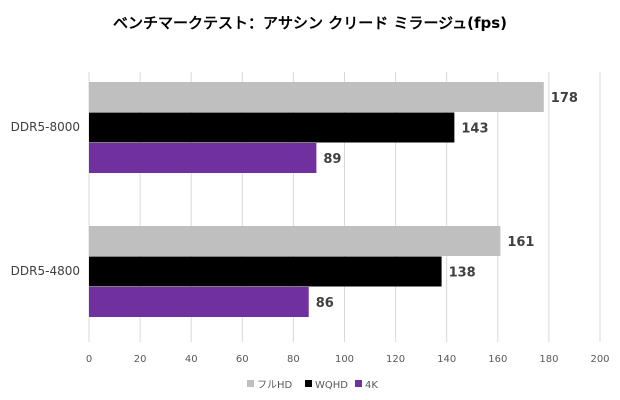 Image resolution: width=620 pixels, height=400 pixels. I want to click on chart-title: ベンチマークテスト：アサシン クリード ミラージュ(fps), so click(310, 23).